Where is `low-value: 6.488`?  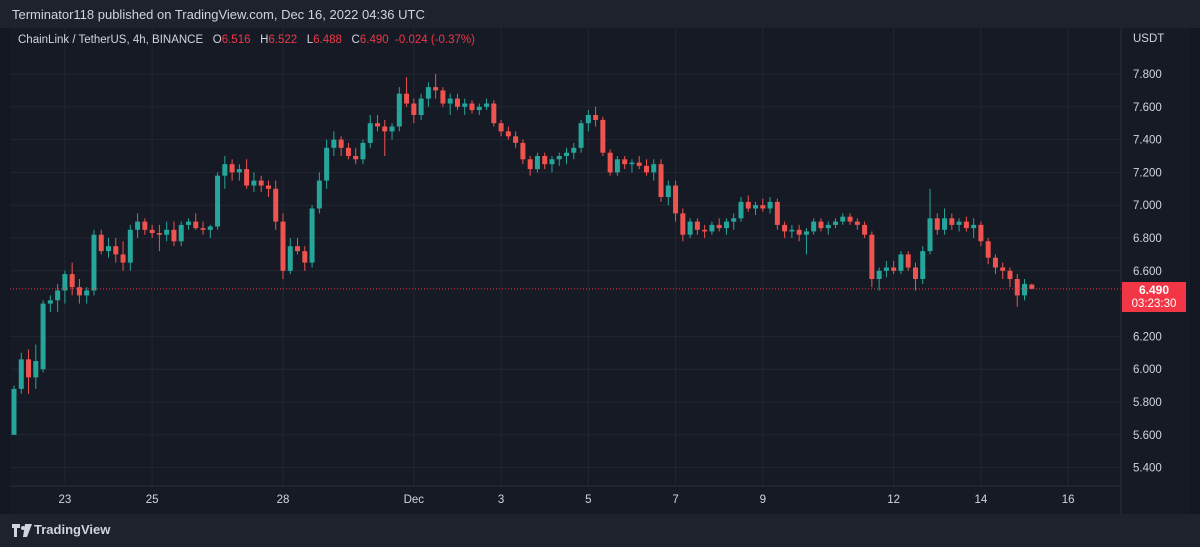
low-value: 6.488 is located at coordinates (327, 40).